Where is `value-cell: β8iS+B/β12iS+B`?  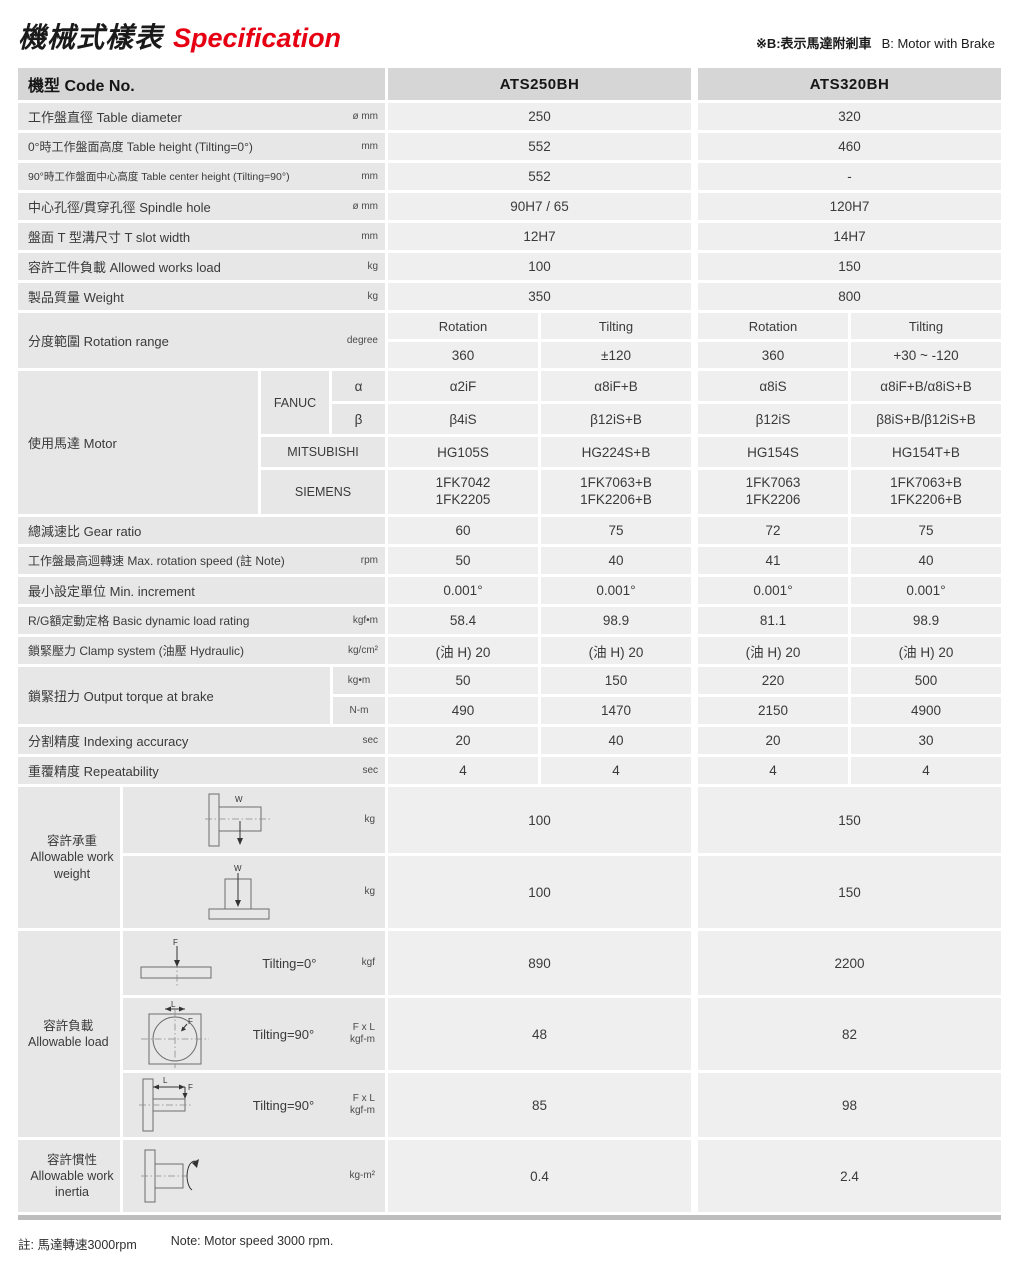 value-cell: β8iS+B/β12iS+B is located at coordinates (926, 419).